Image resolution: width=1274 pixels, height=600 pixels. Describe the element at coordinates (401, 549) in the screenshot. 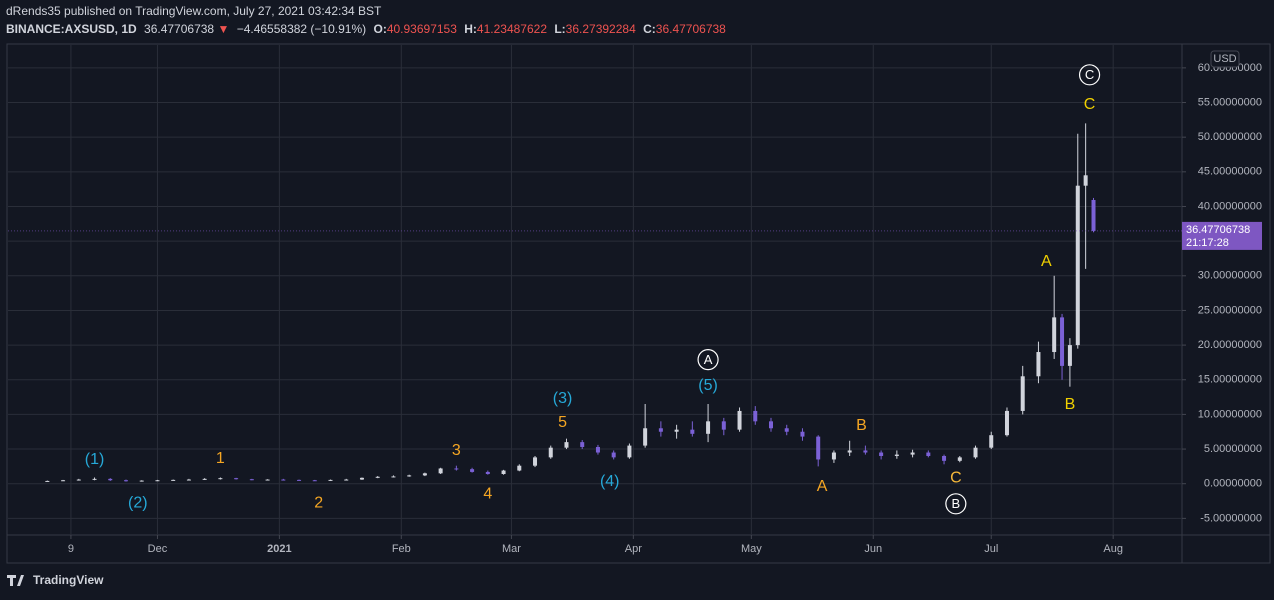

I see `x-tick-label: Feb` at that location.